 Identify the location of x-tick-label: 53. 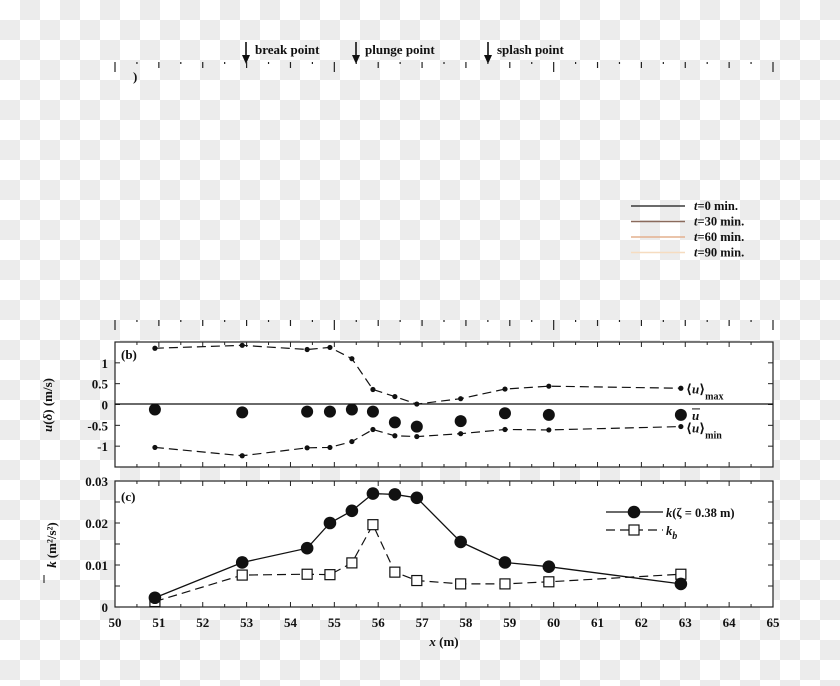
(247, 622).